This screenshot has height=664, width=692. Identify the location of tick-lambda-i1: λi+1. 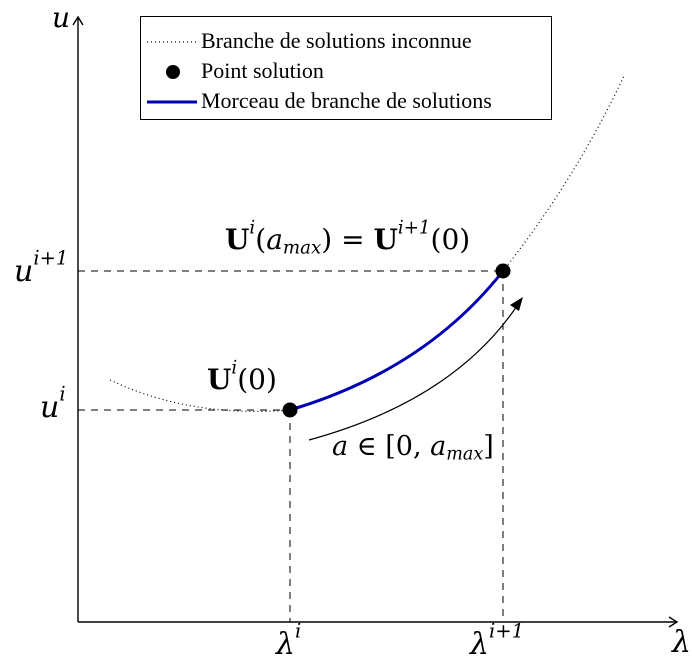
(497, 640).